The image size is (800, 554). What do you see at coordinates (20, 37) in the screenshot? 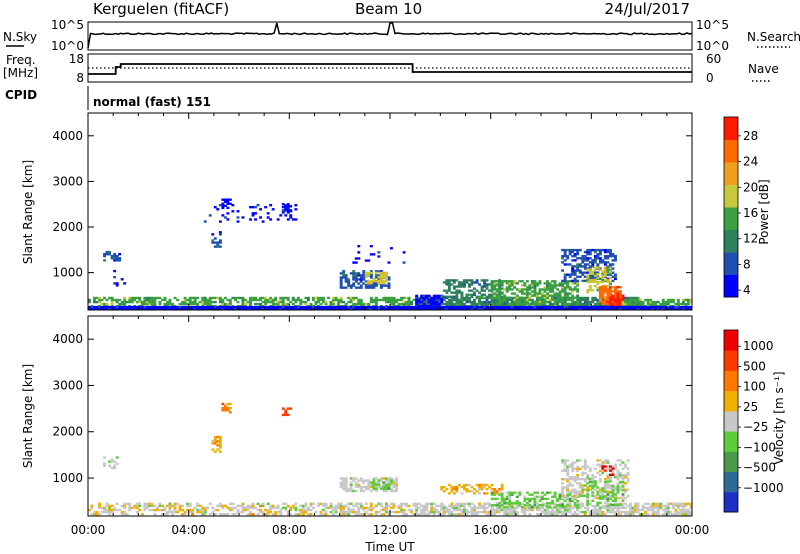
I see `nsky-label: N.Sky` at bounding box center [20, 37].